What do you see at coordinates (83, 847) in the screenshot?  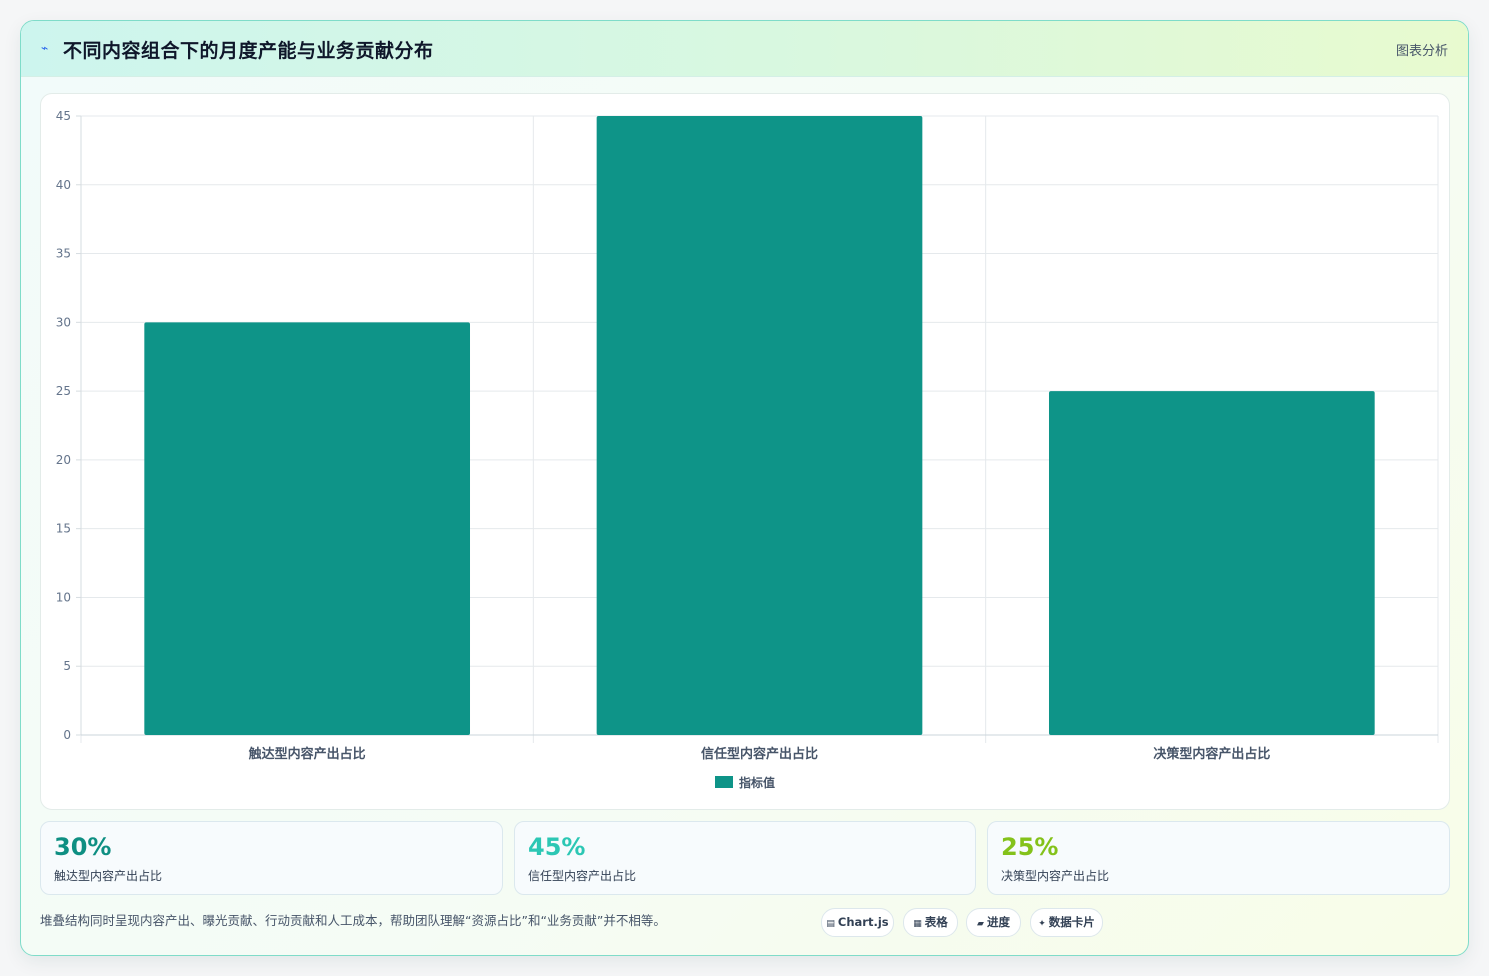 I see `metric-value: 30%` at bounding box center [83, 847].